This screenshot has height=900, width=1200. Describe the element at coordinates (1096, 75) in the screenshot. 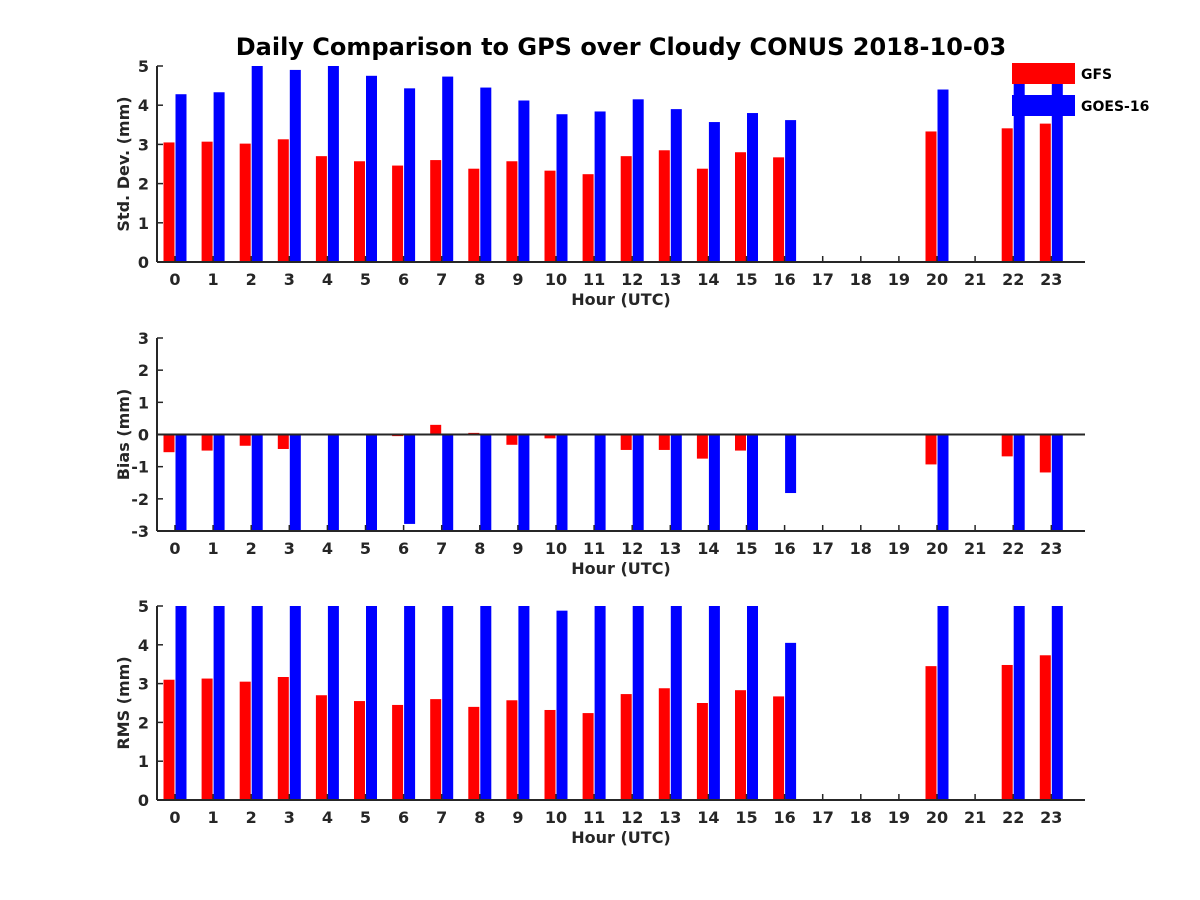

I see `legend-label-gfs: GFS` at that location.